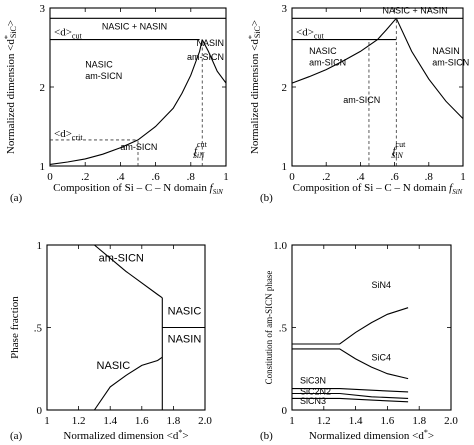 The width and height of the screenshot is (474, 445). I want to click on series-sic4, so click(350, 364).